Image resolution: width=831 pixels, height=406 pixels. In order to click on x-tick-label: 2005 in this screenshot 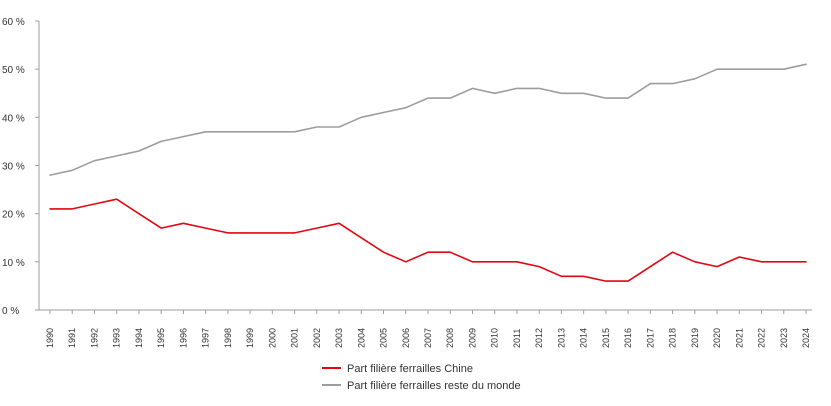, I will do `click(384, 338)`.